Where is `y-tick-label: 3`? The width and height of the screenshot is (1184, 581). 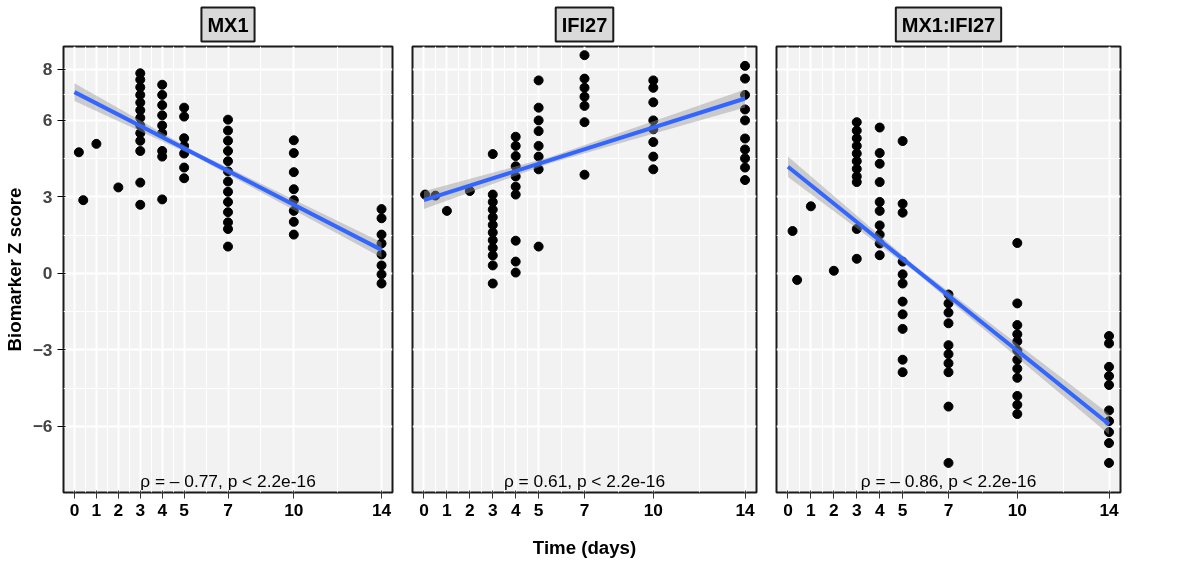 y-tick-label: 3 is located at coordinates (47, 196).